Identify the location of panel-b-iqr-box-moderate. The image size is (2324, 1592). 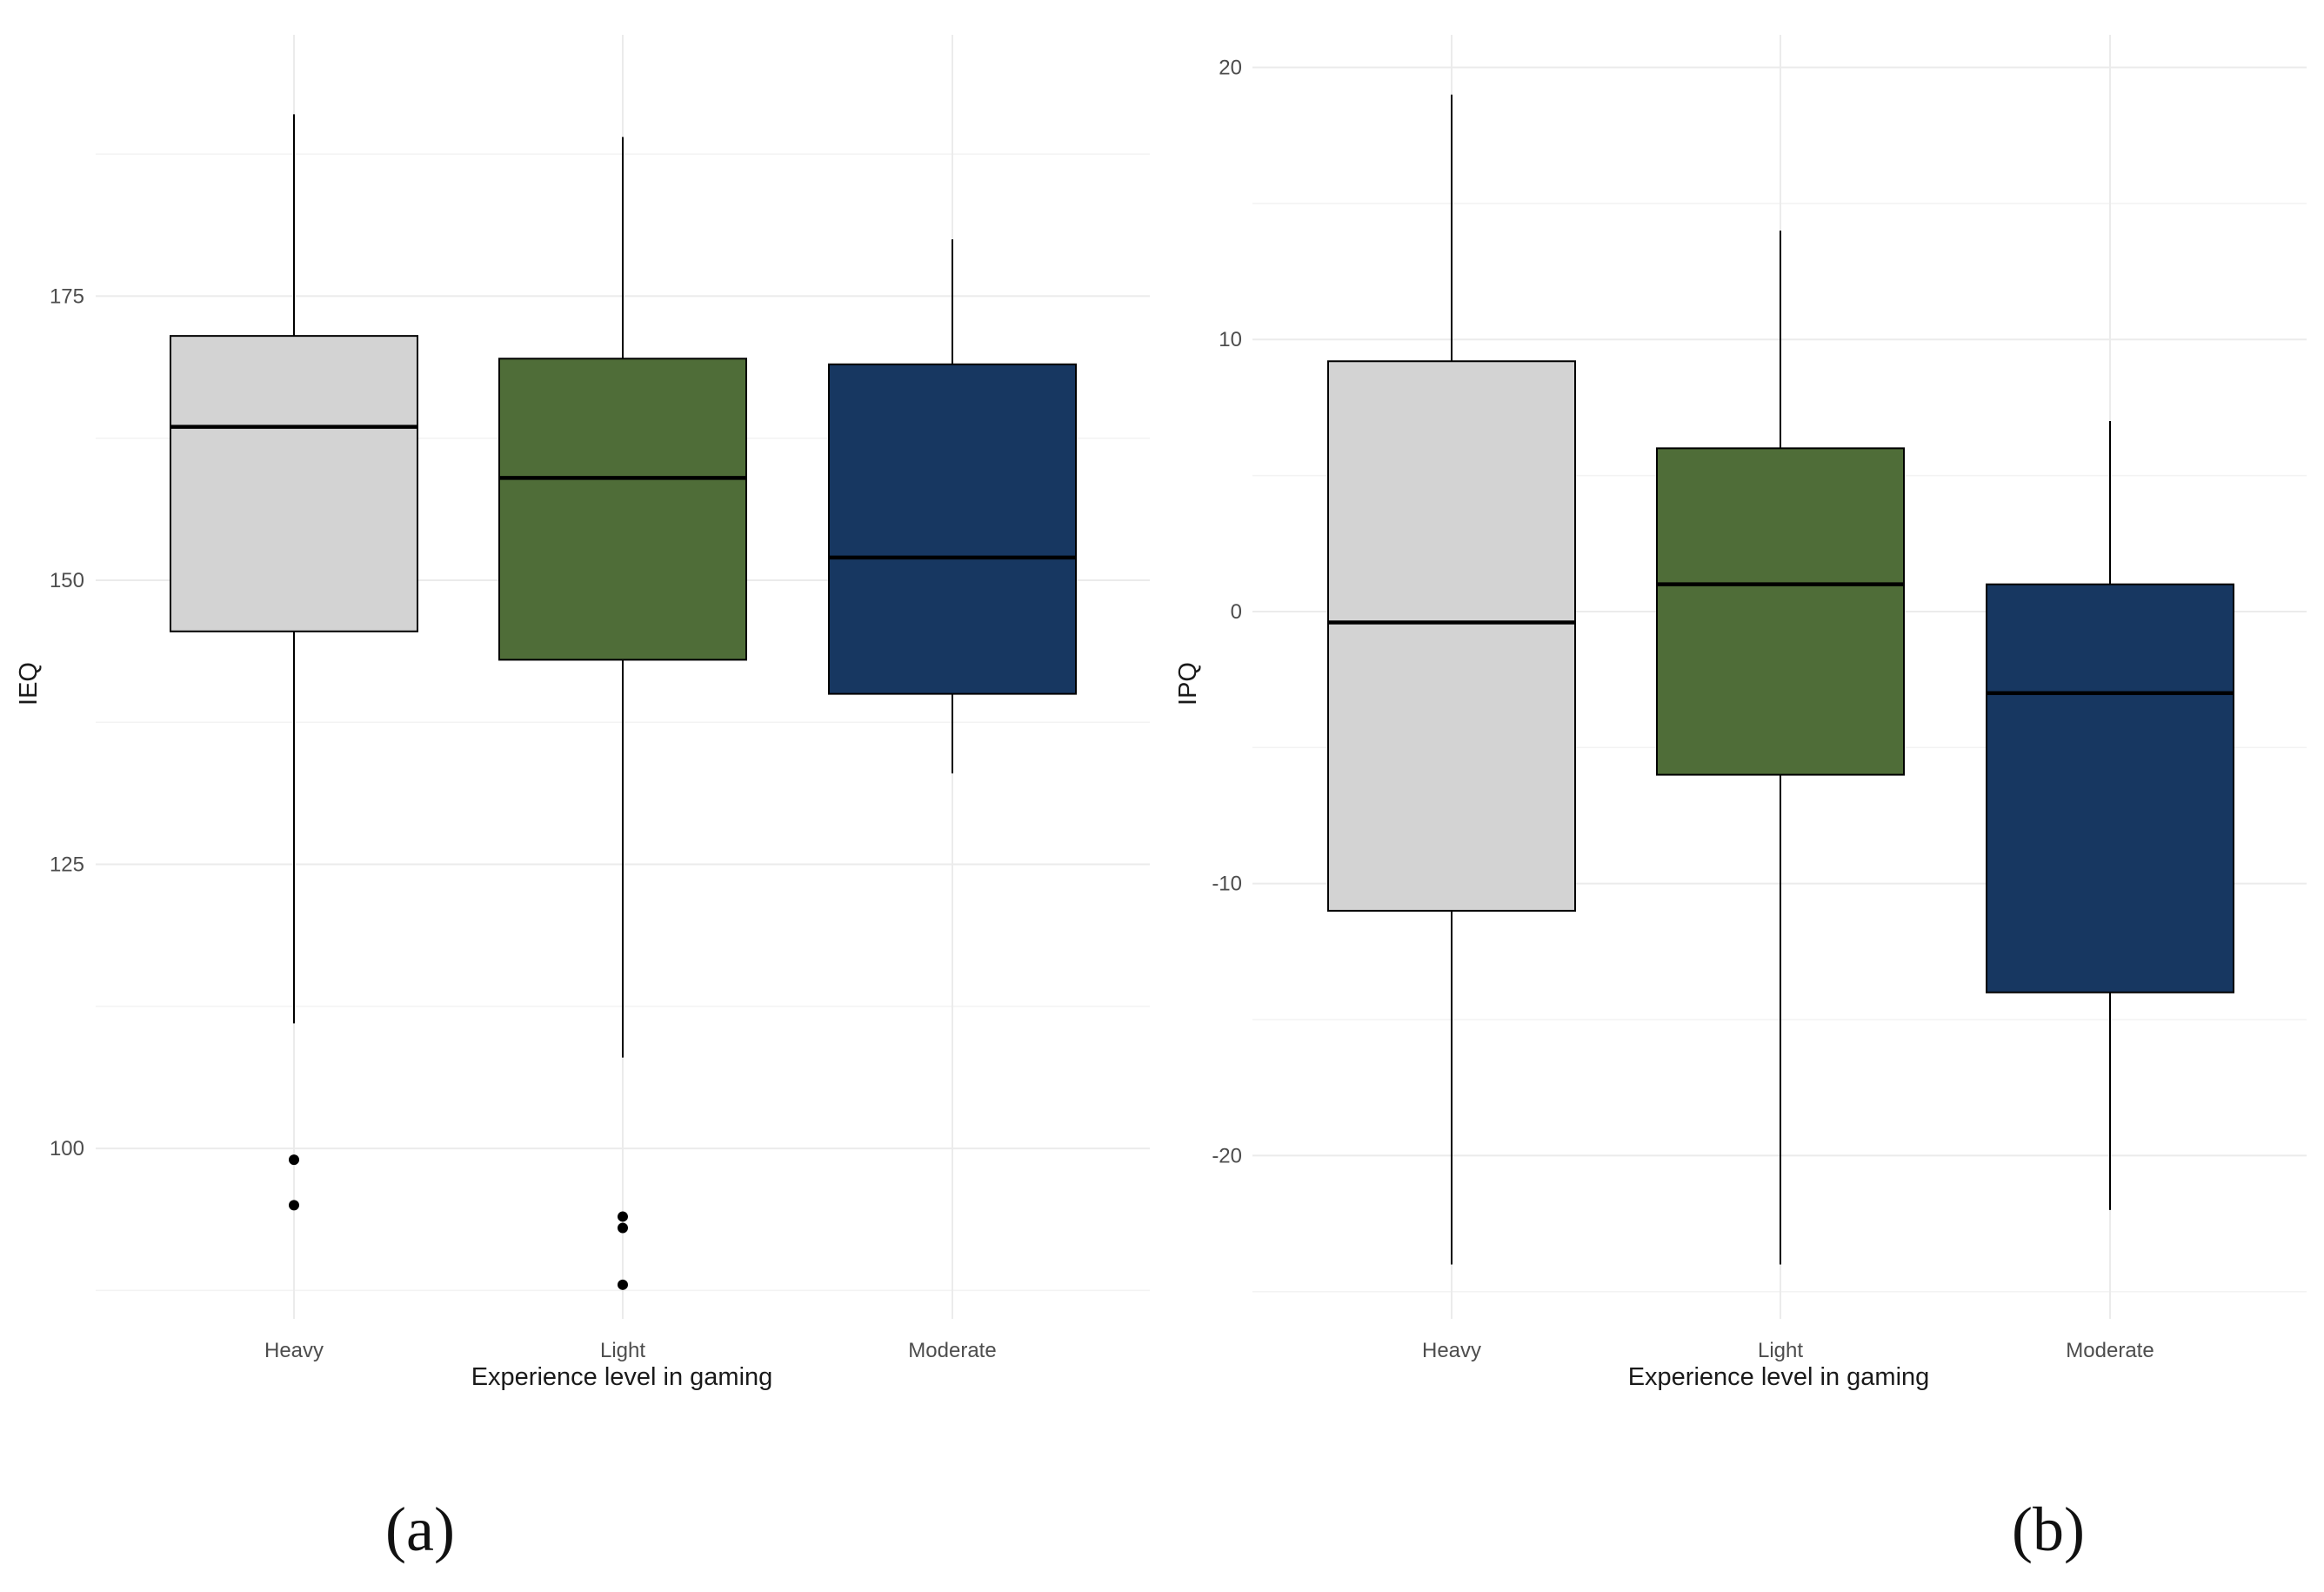
(2110, 788).